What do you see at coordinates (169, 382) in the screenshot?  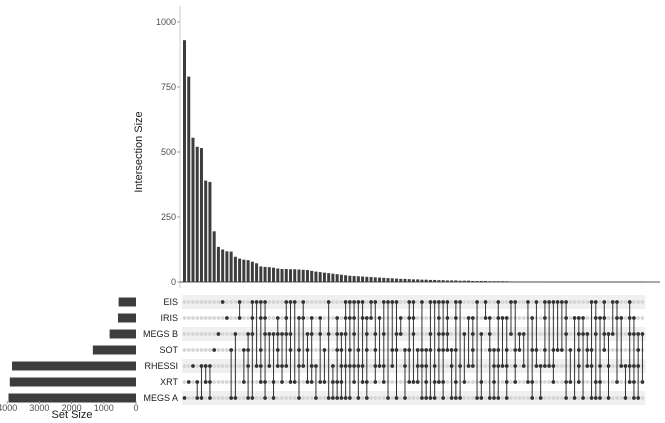 I see `set-name-label: XRT` at bounding box center [169, 382].